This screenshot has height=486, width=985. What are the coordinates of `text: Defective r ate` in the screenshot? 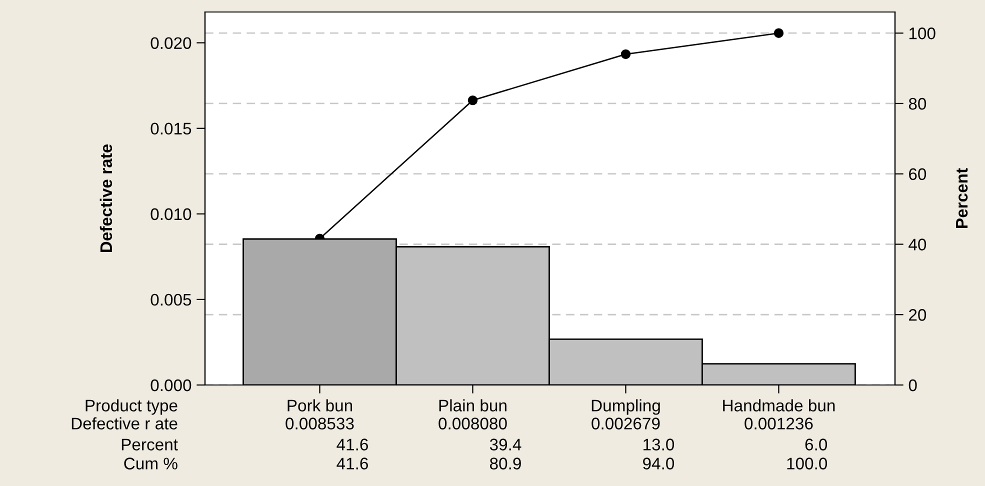 It's located at (125, 423).